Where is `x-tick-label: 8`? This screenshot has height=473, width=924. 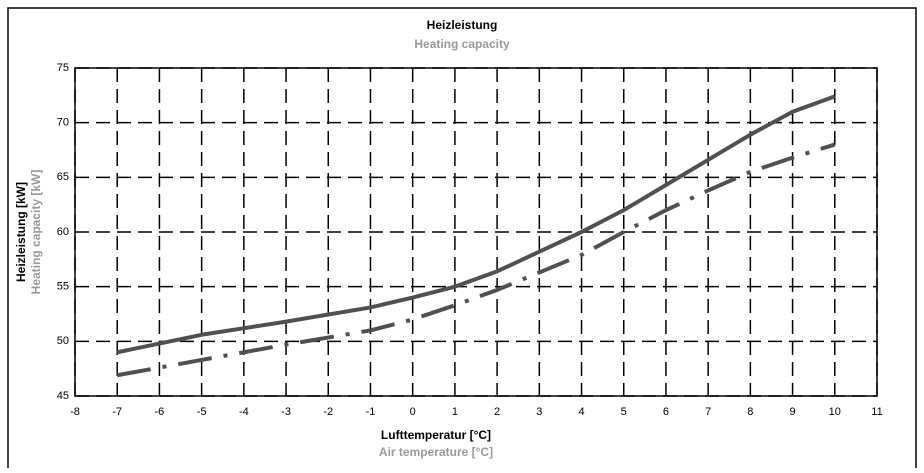
x-tick-label: 8 is located at coordinates (750, 412).